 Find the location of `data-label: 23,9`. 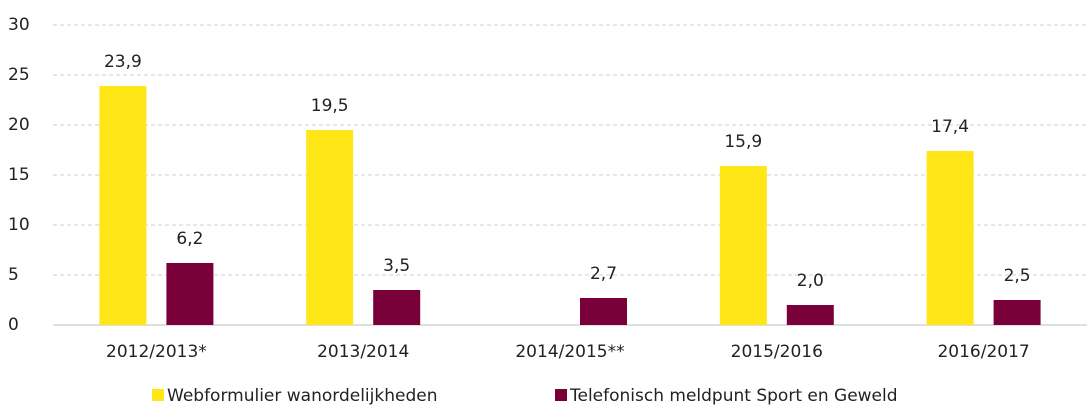

data-label: 23,9 is located at coordinates (123, 62).